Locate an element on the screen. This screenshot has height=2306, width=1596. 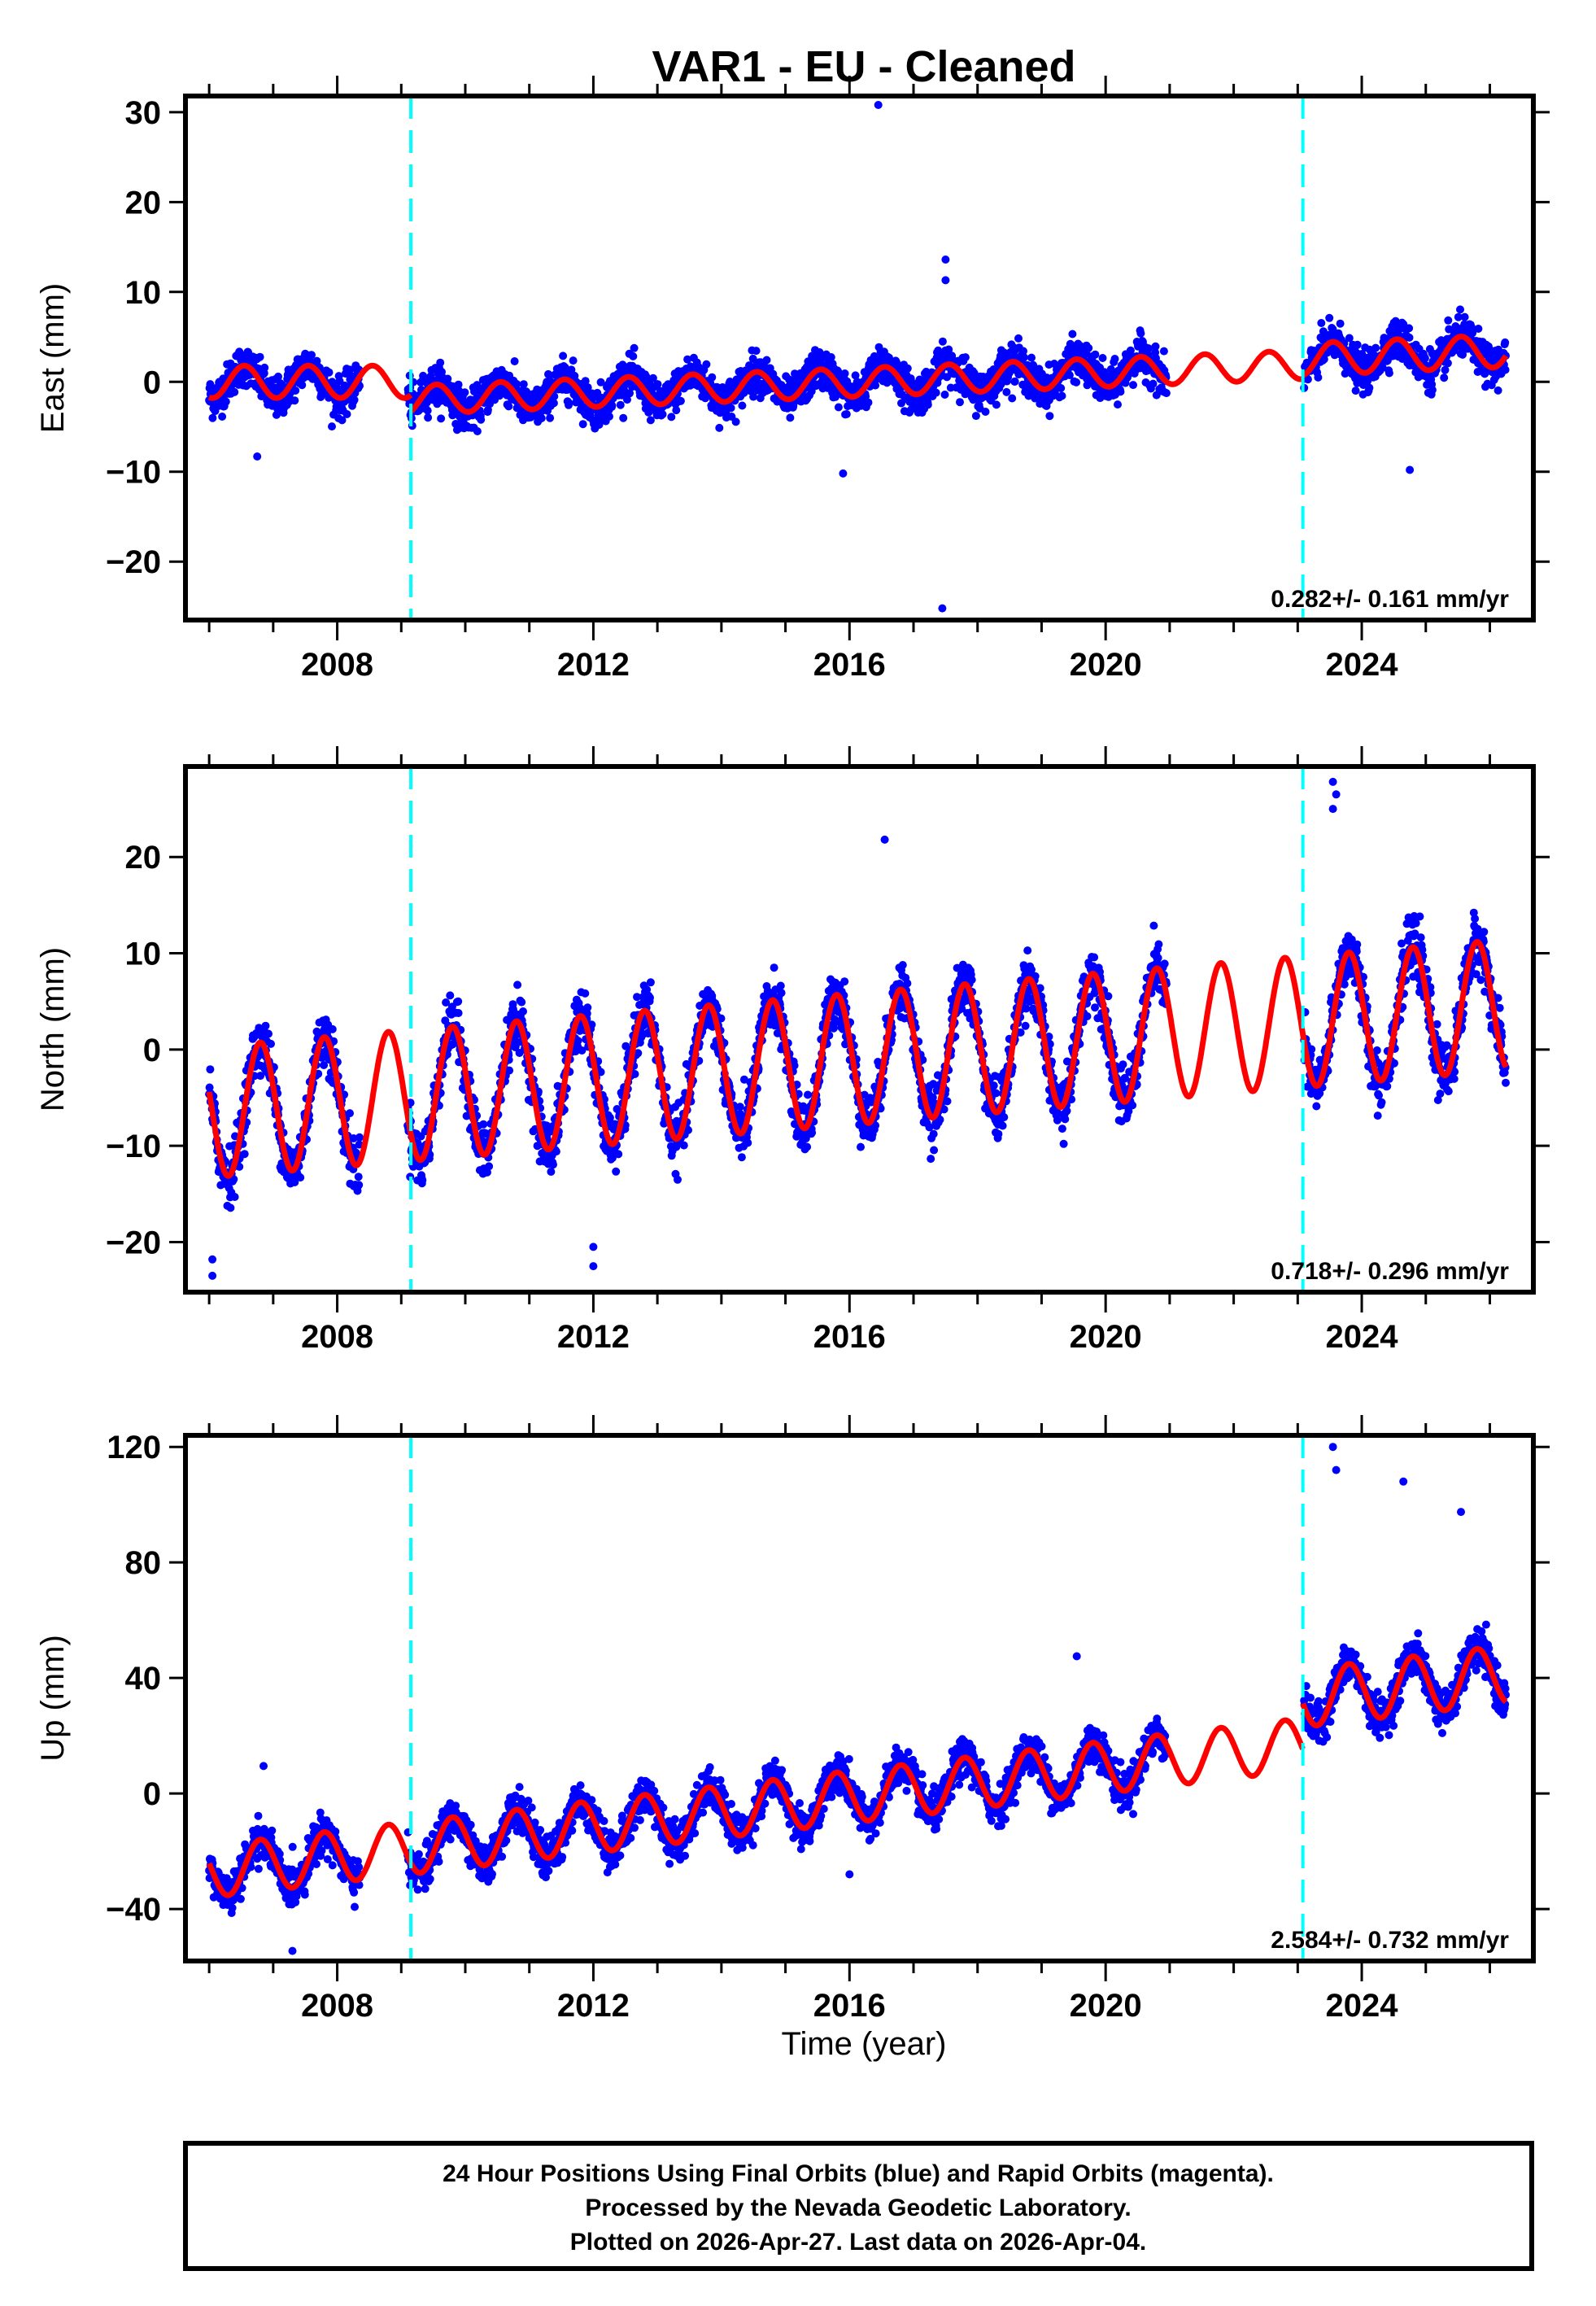
x-tick-label: 2012 is located at coordinates (593, 665).